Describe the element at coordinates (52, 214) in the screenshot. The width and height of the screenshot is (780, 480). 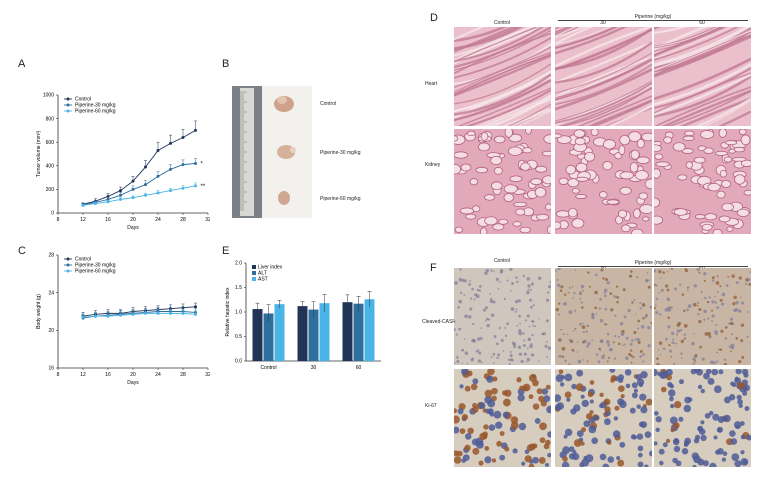
I see `y-tick-label: 0` at that location.